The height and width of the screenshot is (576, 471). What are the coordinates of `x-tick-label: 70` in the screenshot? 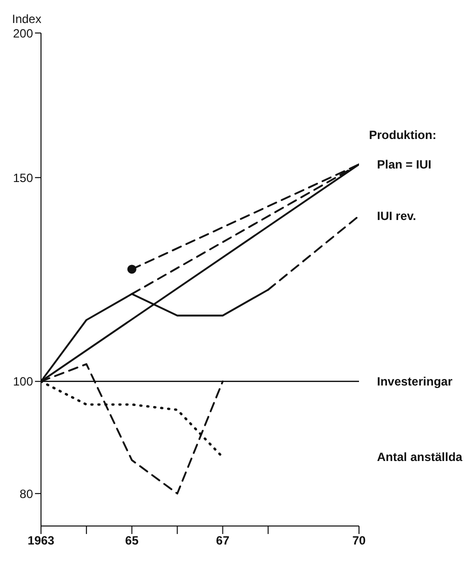 It's located at (359, 541).